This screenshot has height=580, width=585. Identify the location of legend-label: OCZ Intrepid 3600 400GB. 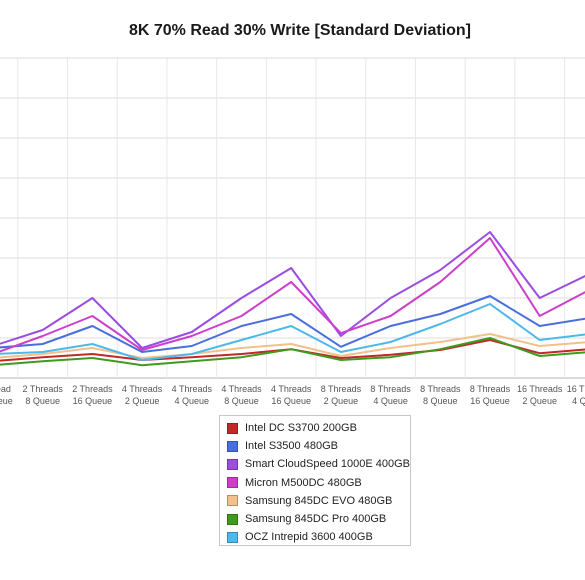
(309, 537).